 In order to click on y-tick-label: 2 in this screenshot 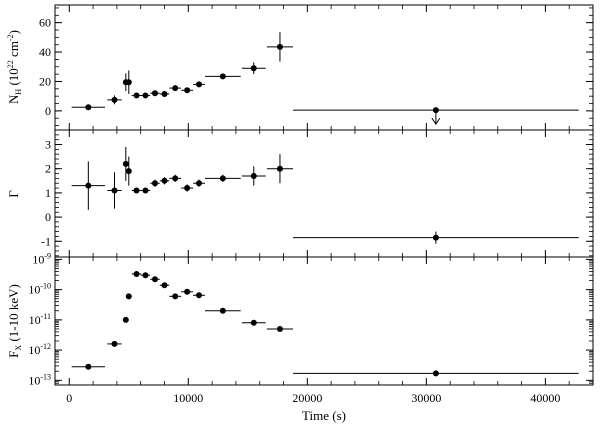, I will do `click(48, 169)`.